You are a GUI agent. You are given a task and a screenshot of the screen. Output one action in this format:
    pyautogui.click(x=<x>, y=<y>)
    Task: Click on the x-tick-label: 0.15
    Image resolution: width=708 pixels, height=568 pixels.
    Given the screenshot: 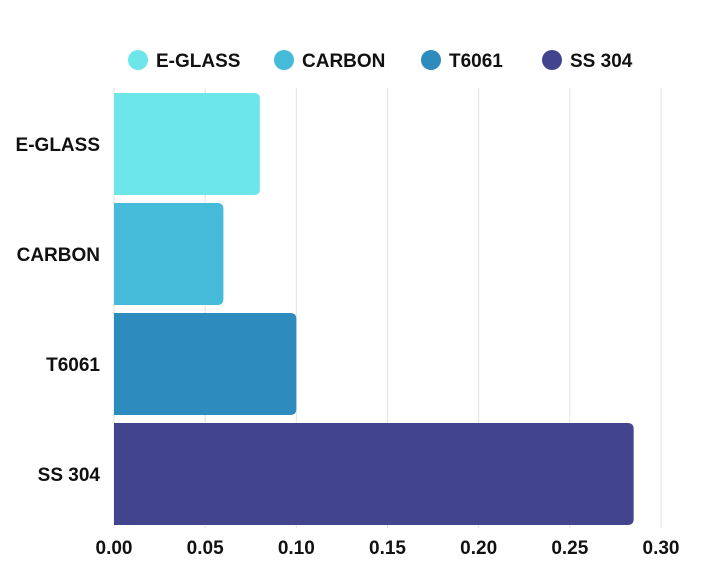 What is the action you would take?
    pyautogui.click(x=387, y=548)
    